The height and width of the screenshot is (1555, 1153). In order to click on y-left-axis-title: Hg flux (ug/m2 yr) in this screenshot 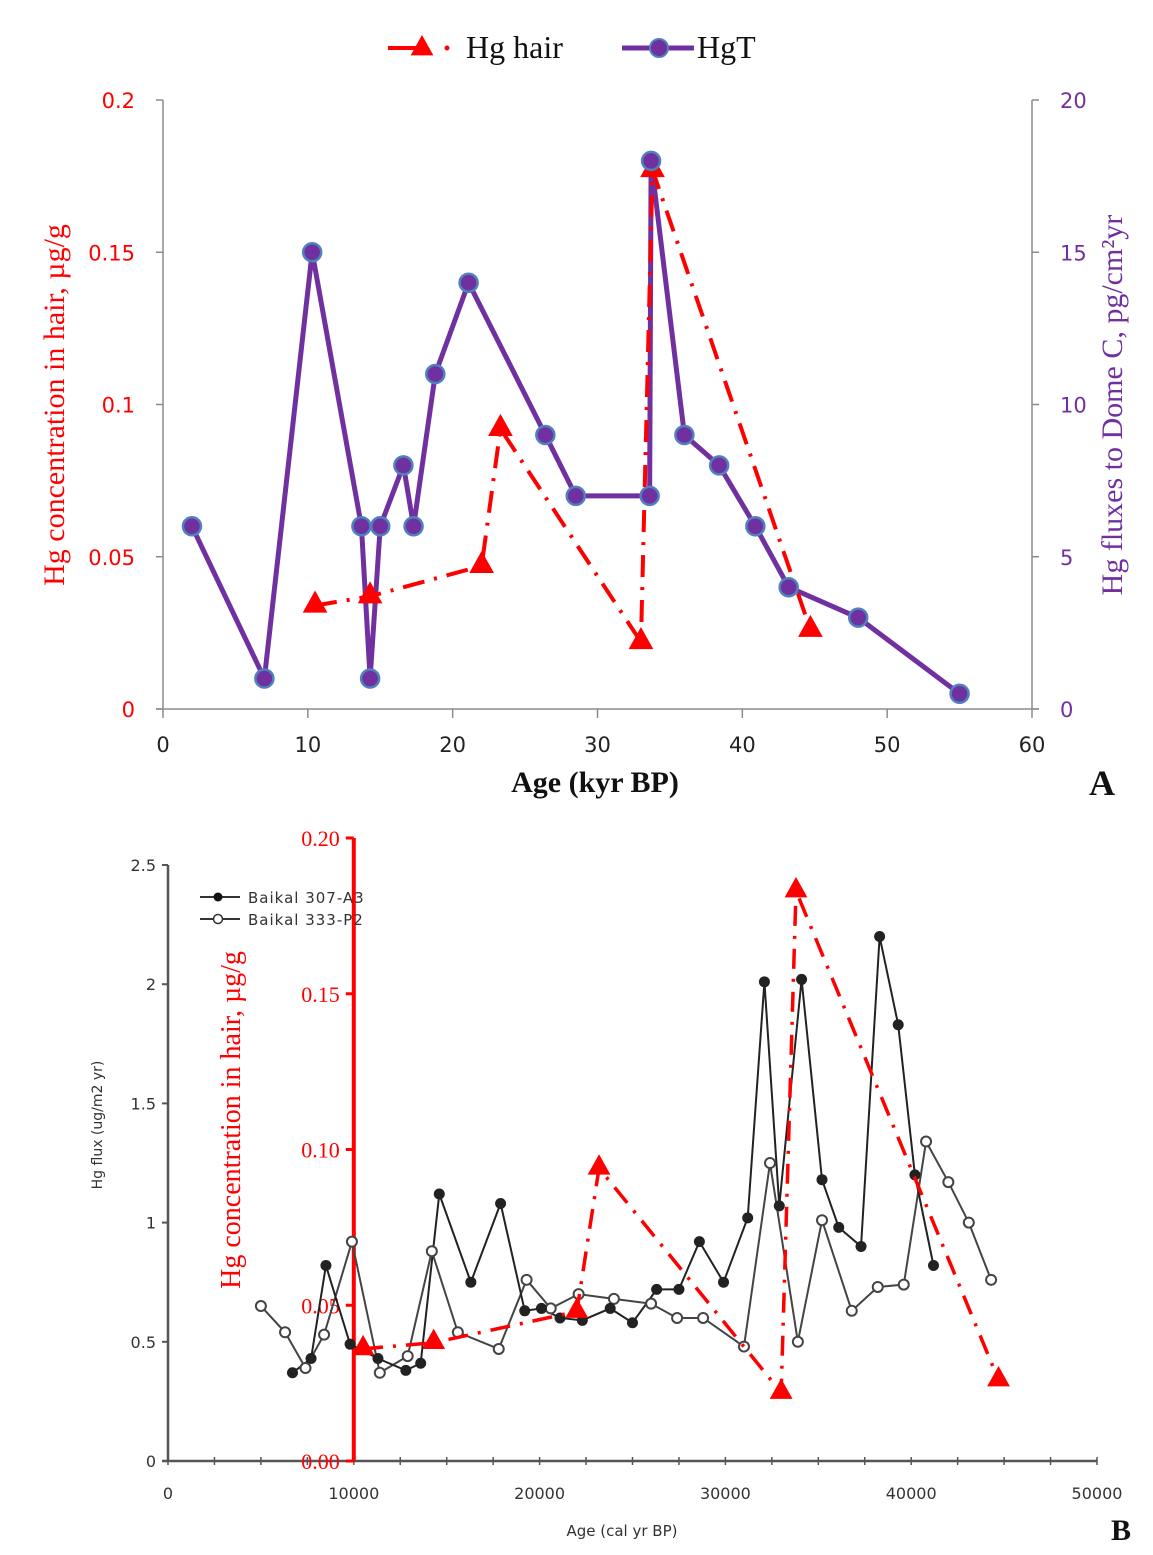, I will do `click(98, 1125)`.